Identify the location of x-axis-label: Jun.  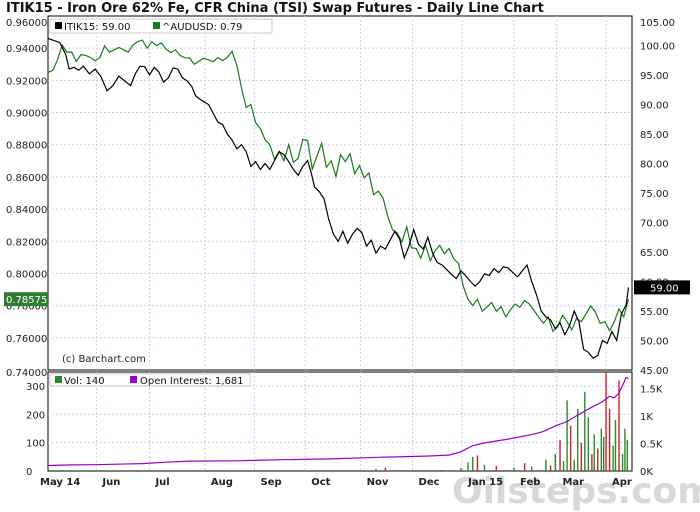
(110, 482).